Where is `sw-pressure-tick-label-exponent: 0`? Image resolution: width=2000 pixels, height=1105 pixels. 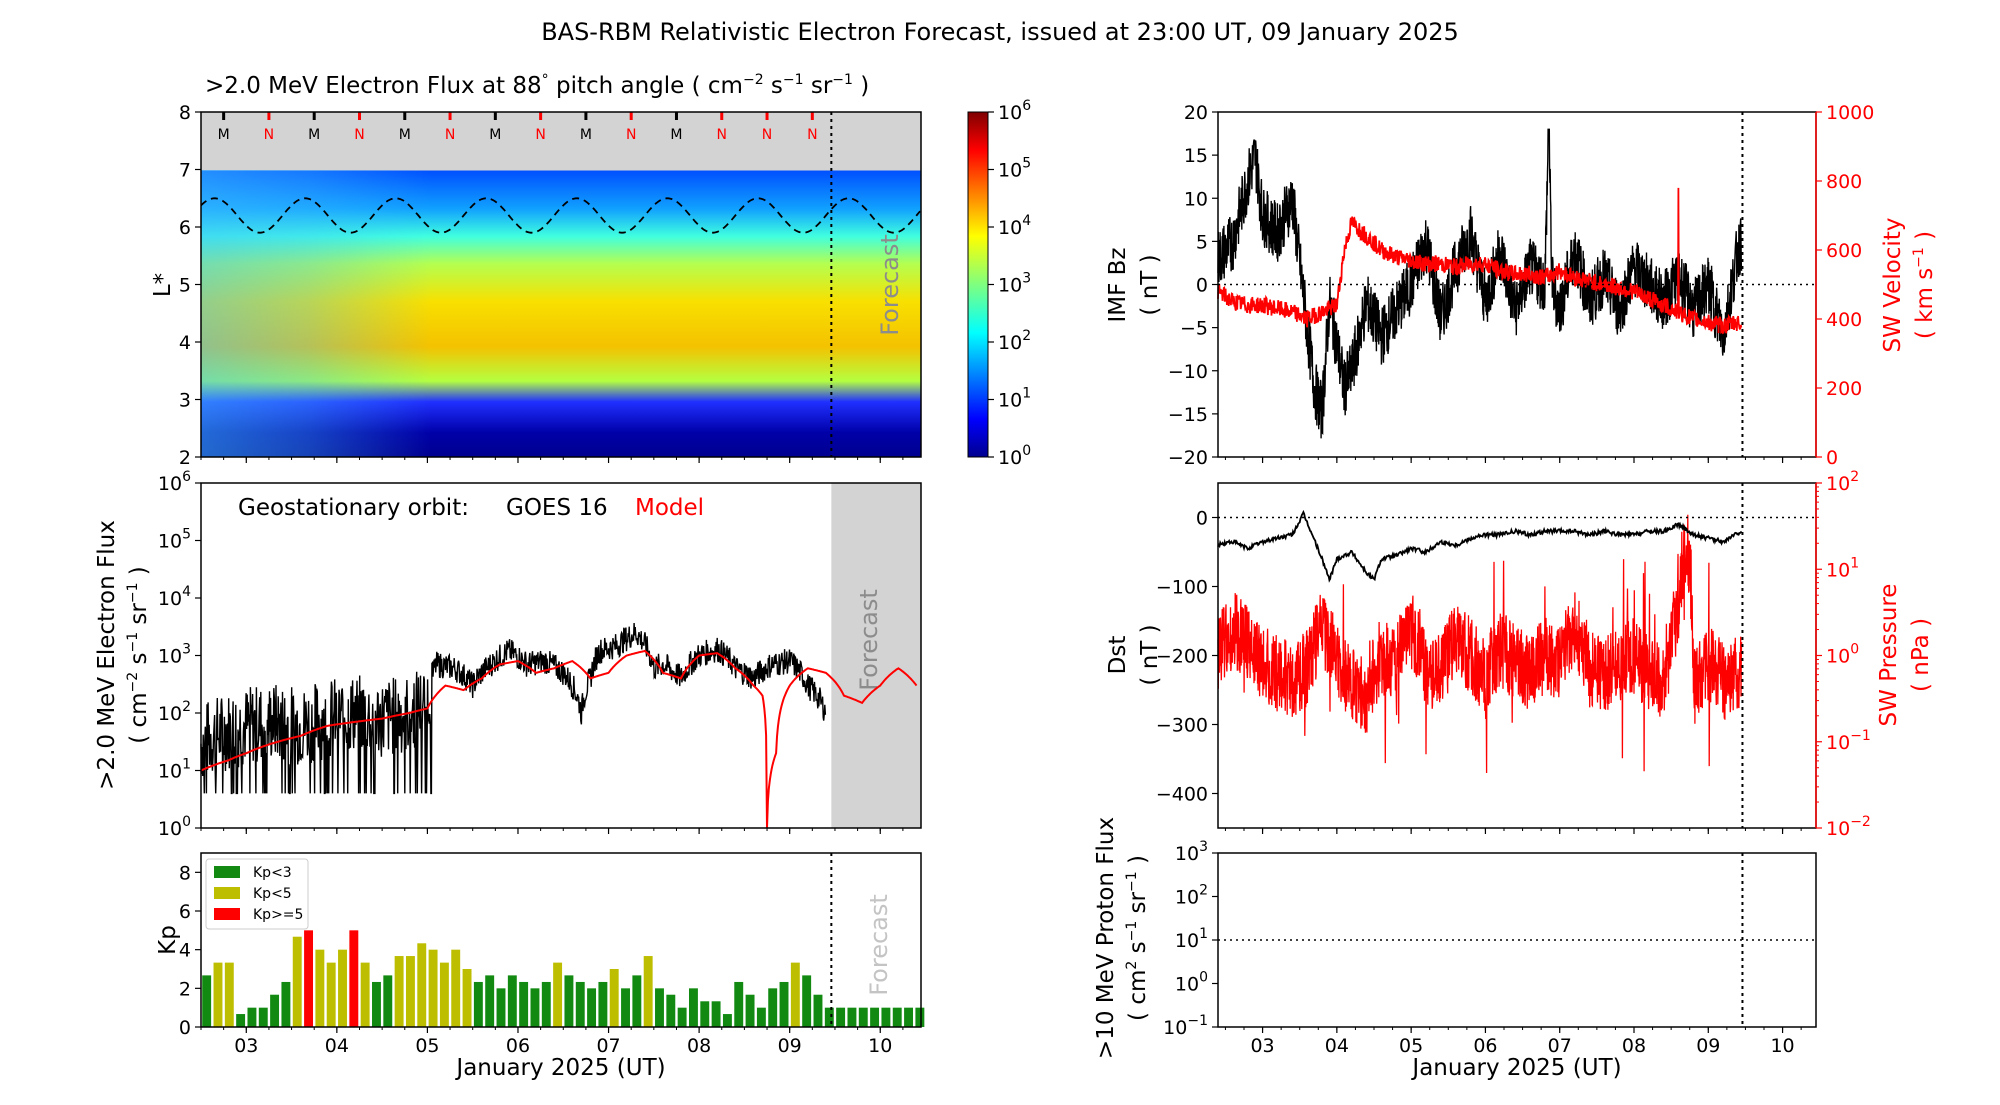 sw-pressure-tick-label-exponent: 0 is located at coordinates (1854, 650).